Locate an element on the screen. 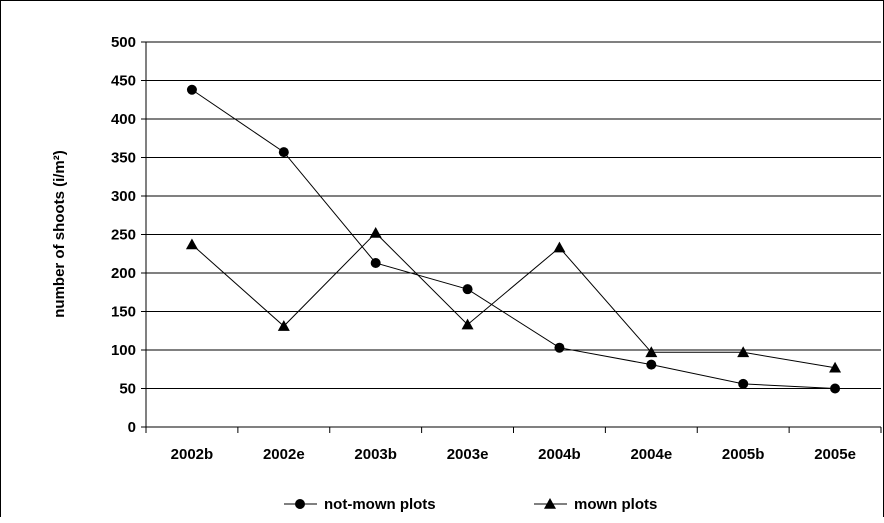 The width and height of the screenshot is (884, 523). x-tick-label: 2004b is located at coordinates (559, 454).